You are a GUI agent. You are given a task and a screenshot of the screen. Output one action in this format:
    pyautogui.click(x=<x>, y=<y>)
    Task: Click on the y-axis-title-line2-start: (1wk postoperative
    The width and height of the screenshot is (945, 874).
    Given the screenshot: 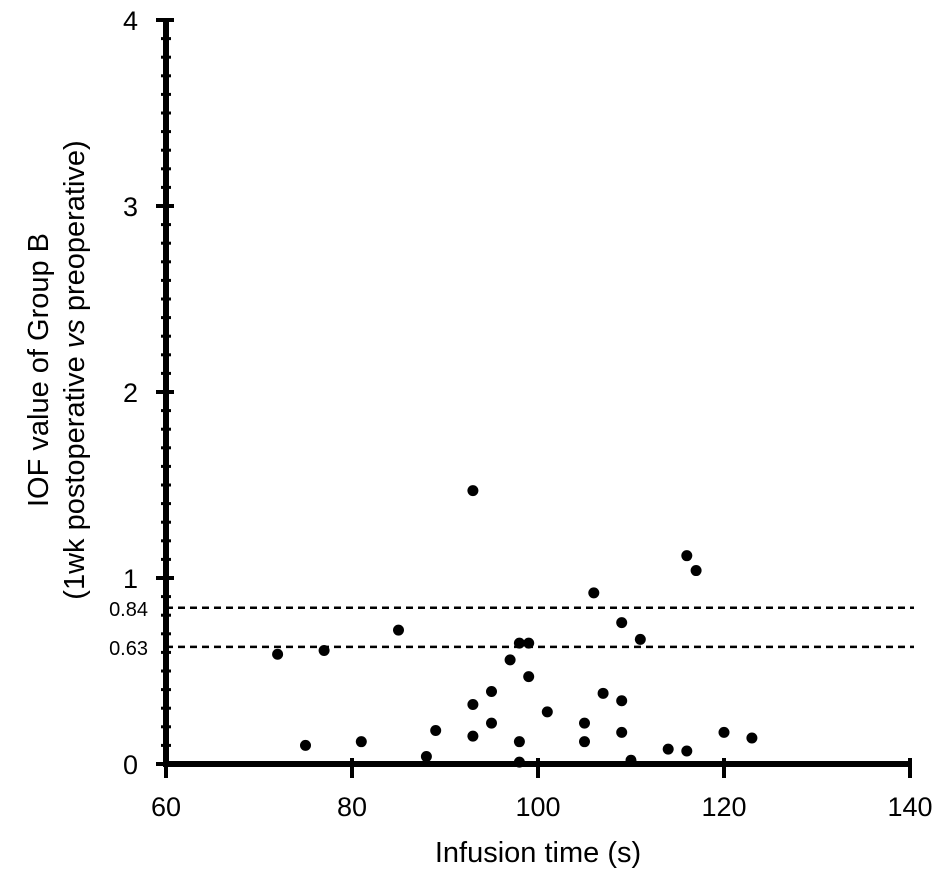 What is the action you would take?
    pyautogui.click(x=75, y=473)
    